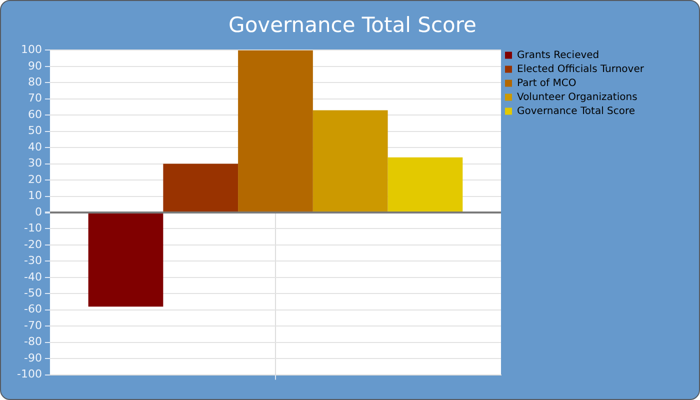  Describe the element at coordinates (33, 228) in the screenshot. I see `y-tick-label: -10` at that location.